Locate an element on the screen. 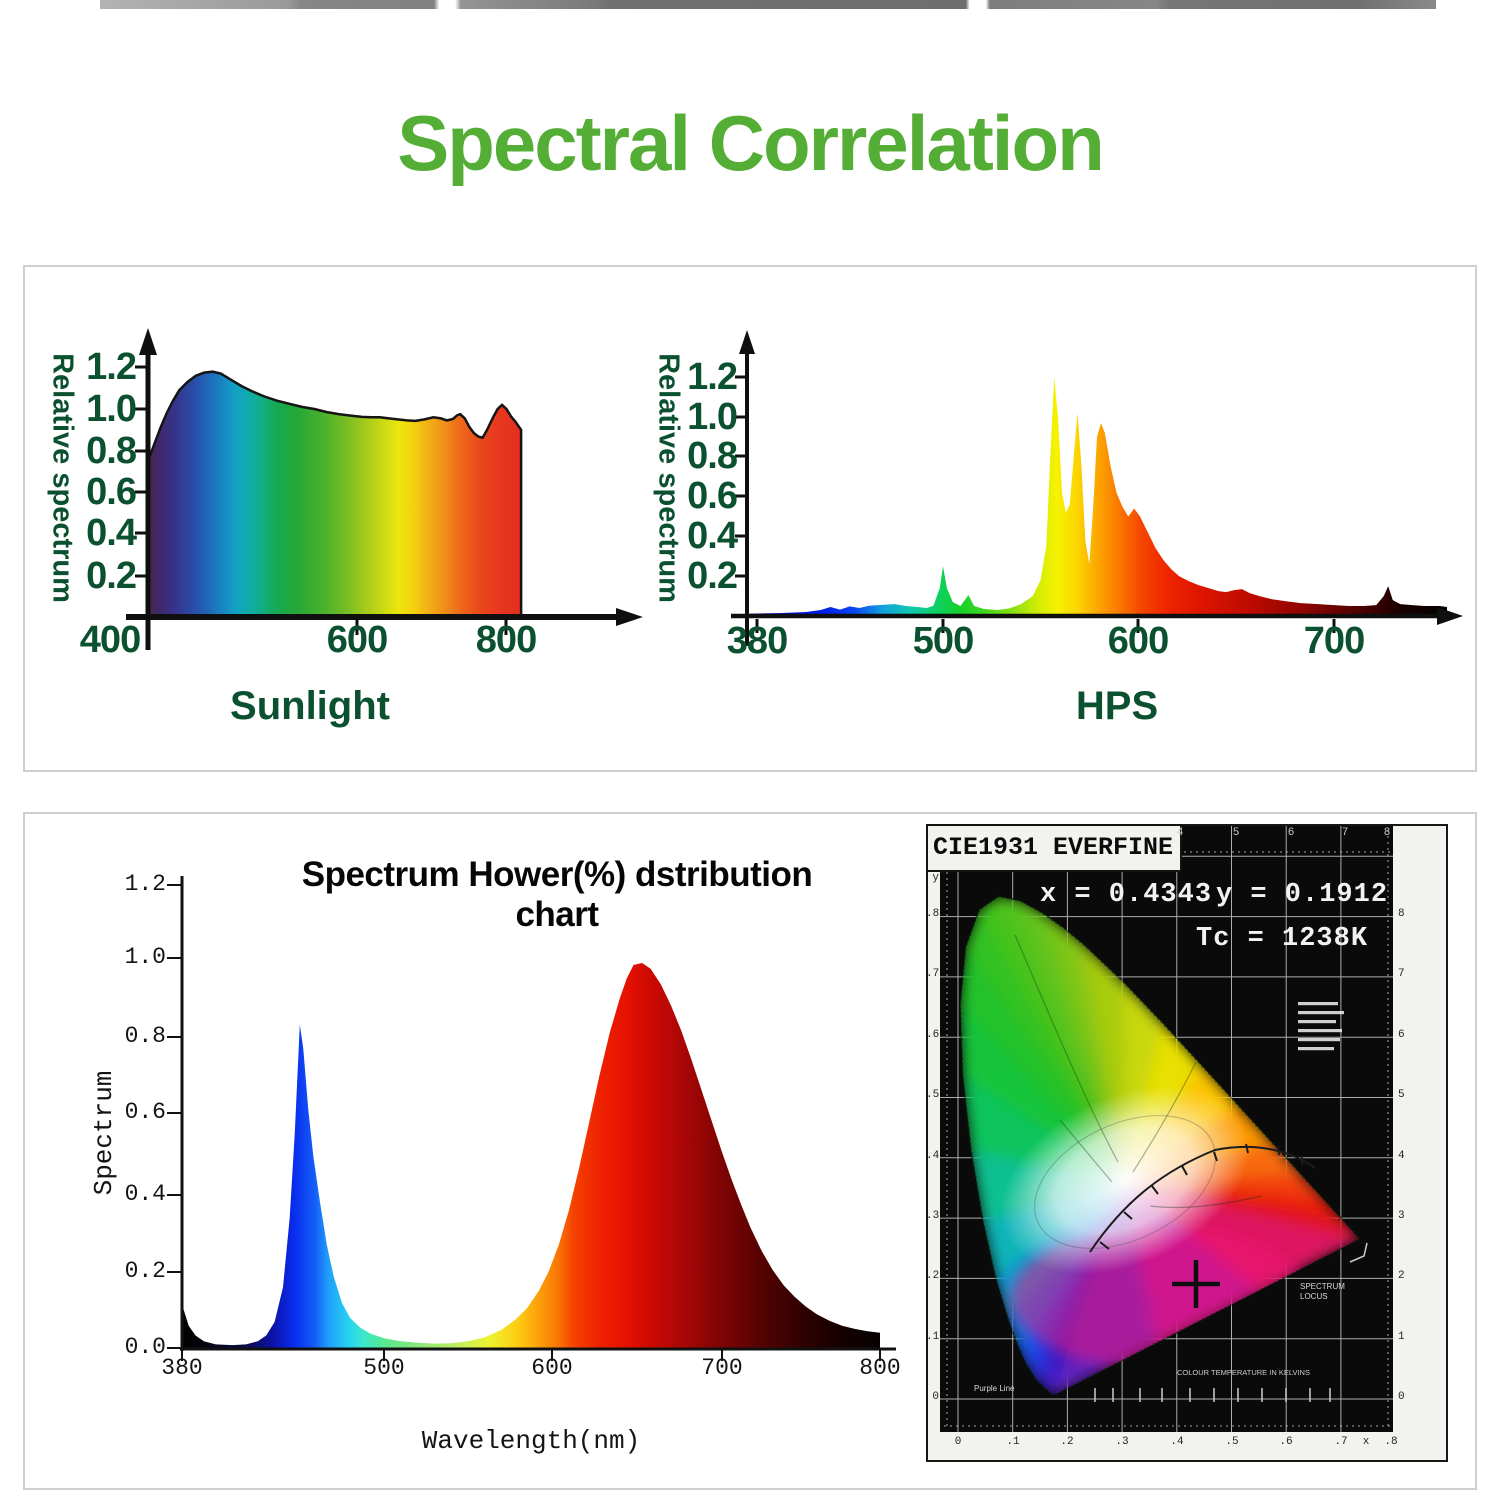 The height and width of the screenshot is (1501, 1500). cie-readout-x: x = 0.4343 is located at coordinates (1126, 895).